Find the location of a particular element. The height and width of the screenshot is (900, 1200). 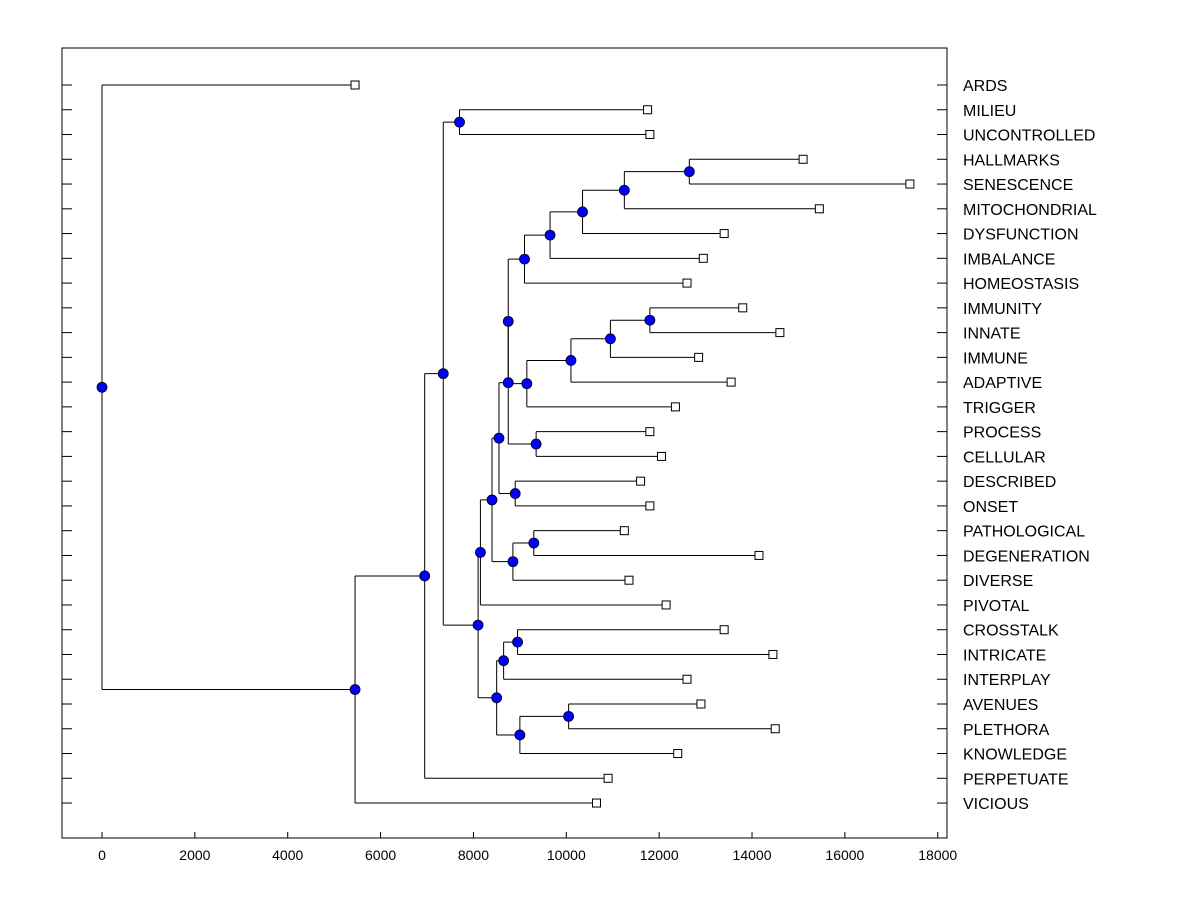

leaf-label: PROCESS is located at coordinates (1002, 433).